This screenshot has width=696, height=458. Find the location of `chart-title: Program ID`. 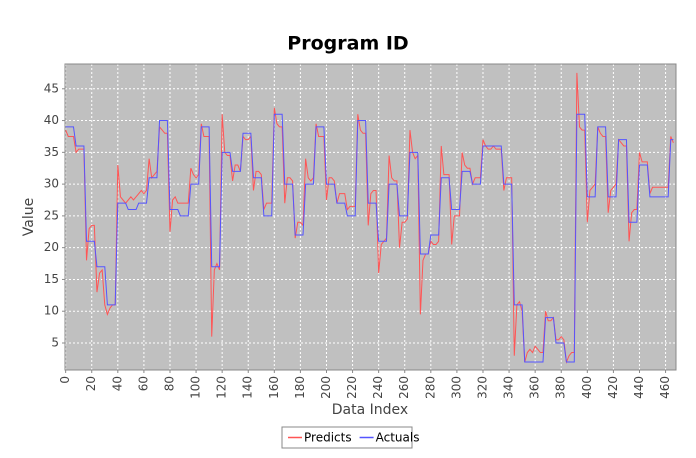

chart-title: Program ID is located at coordinates (347, 44).